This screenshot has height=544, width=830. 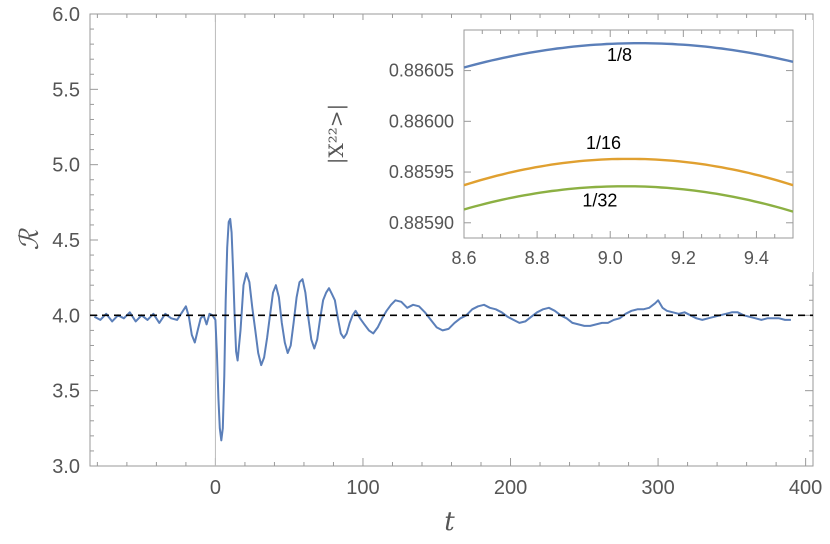 I want to click on inset-x-tick-label: 9.0, so click(x=610, y=258).